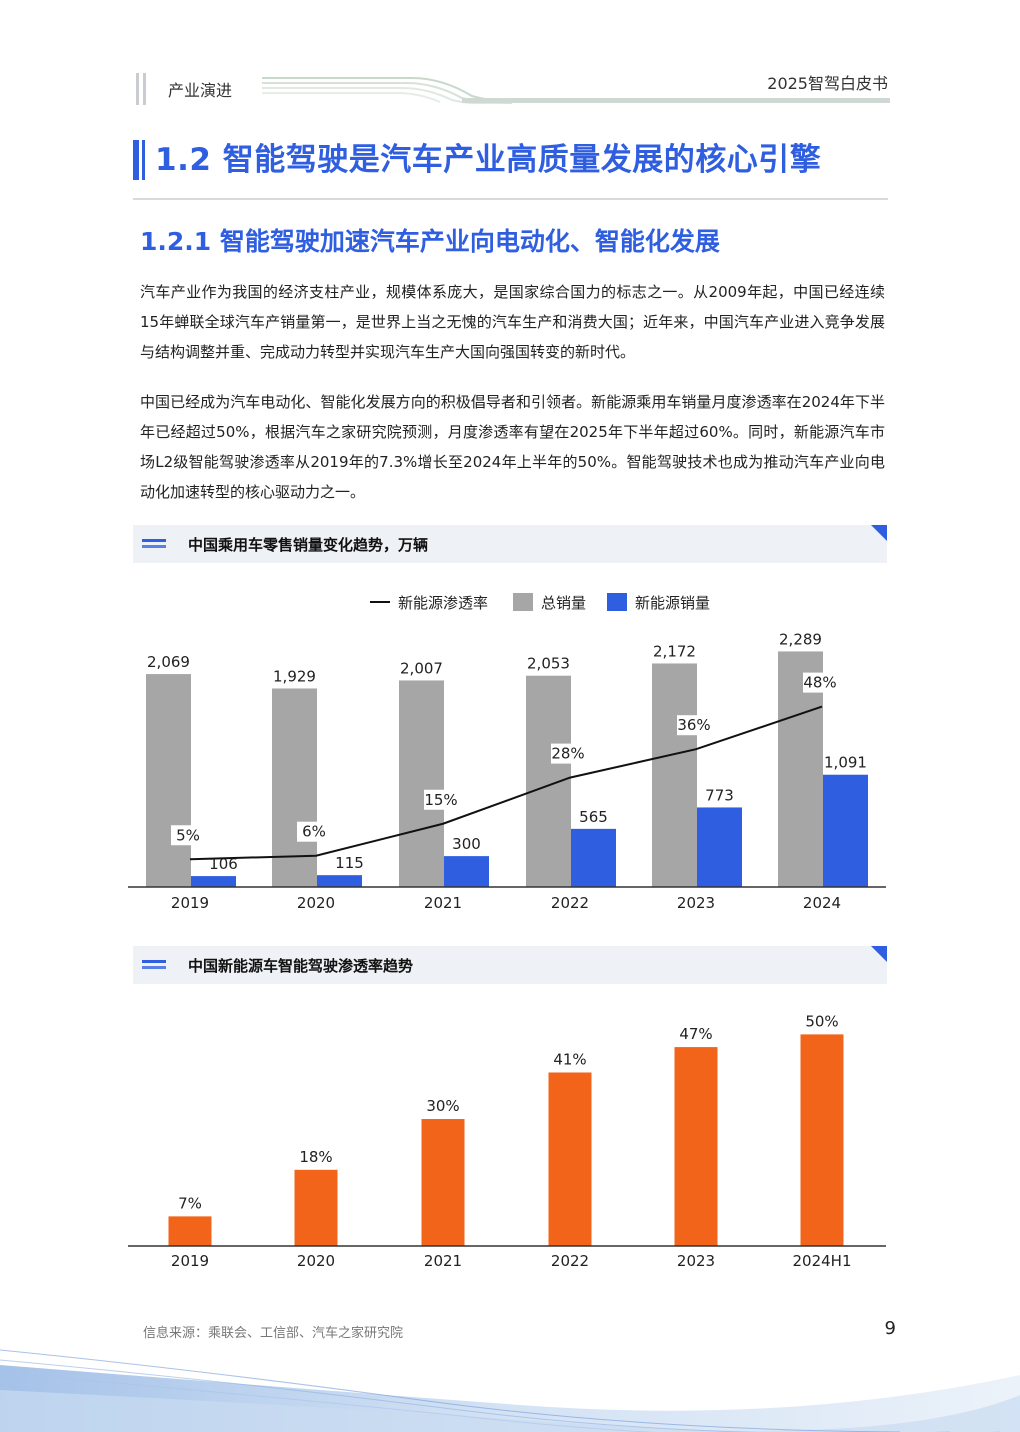  What do you see at coordinates (136, 160) in the screenshot?
I see `heading-accent-bar` at bounding box center [136, 160].